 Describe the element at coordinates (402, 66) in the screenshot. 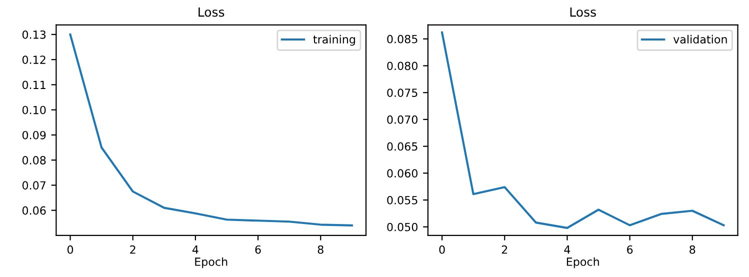

I see `y-tick-label: 0.080` at that location.